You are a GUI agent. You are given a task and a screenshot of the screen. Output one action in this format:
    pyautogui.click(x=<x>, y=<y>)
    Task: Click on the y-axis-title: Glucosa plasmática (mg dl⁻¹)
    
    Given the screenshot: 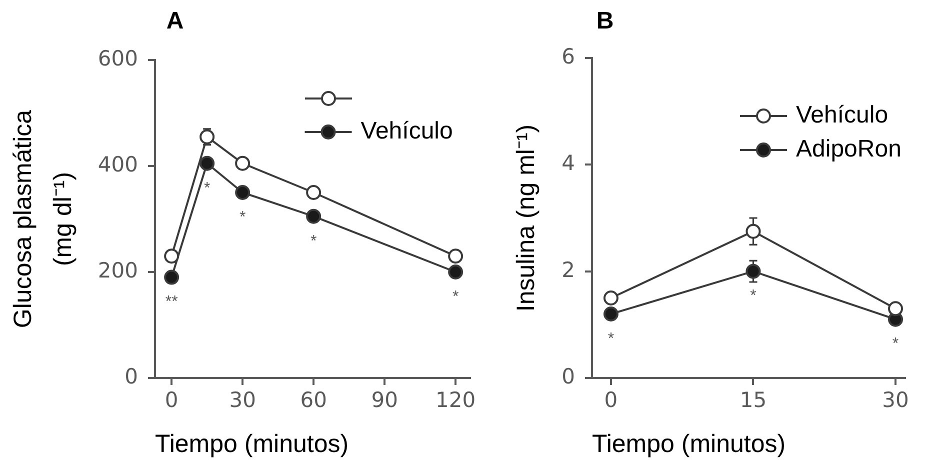 What is the action you would take?
    pyautogui.click(x=42, y=219)
    